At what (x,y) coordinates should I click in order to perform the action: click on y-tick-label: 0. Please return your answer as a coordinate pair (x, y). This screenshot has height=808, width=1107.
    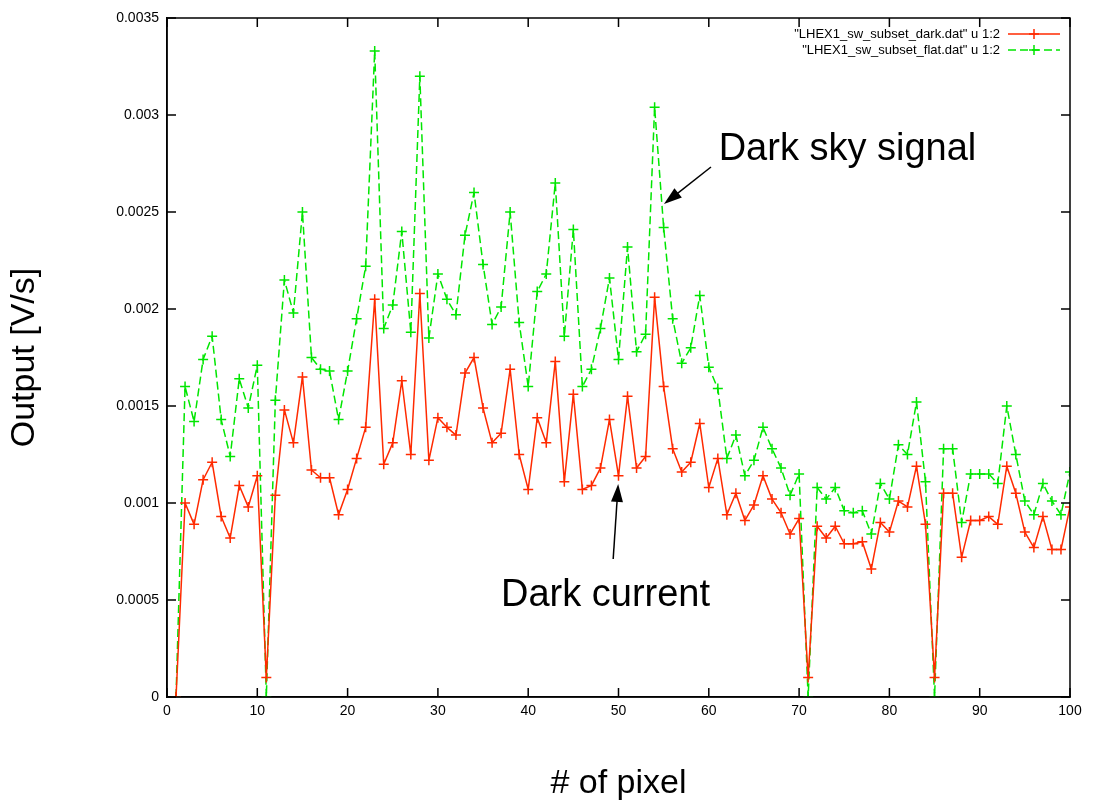
    Looking at the image, I should click on (155, 695).